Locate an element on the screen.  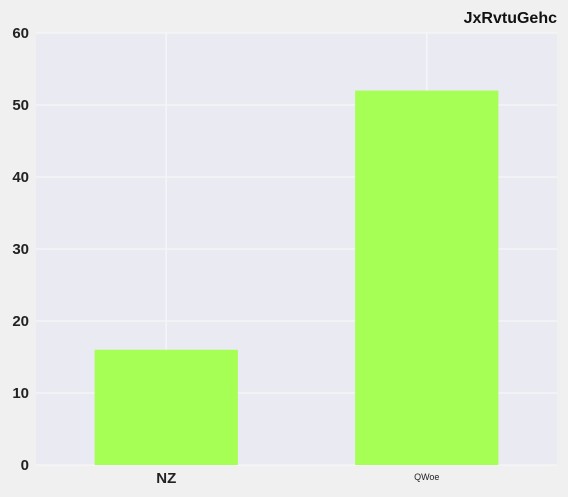
x-axis: NZ QWoe is located at coordinates (297, 478).